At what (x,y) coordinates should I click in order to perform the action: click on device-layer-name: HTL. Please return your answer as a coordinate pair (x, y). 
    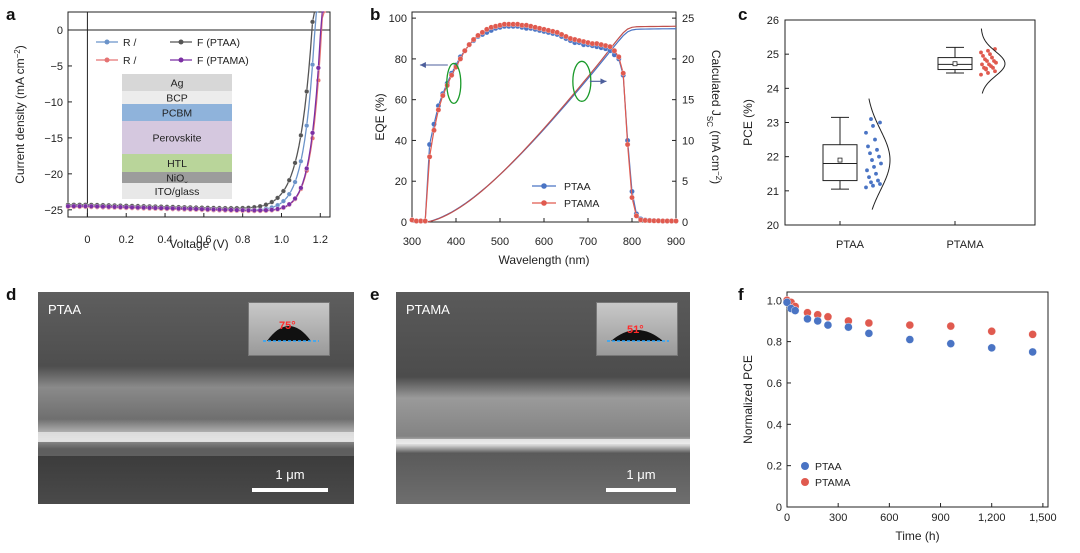
    Looking at the image, I should click on (177, 164).